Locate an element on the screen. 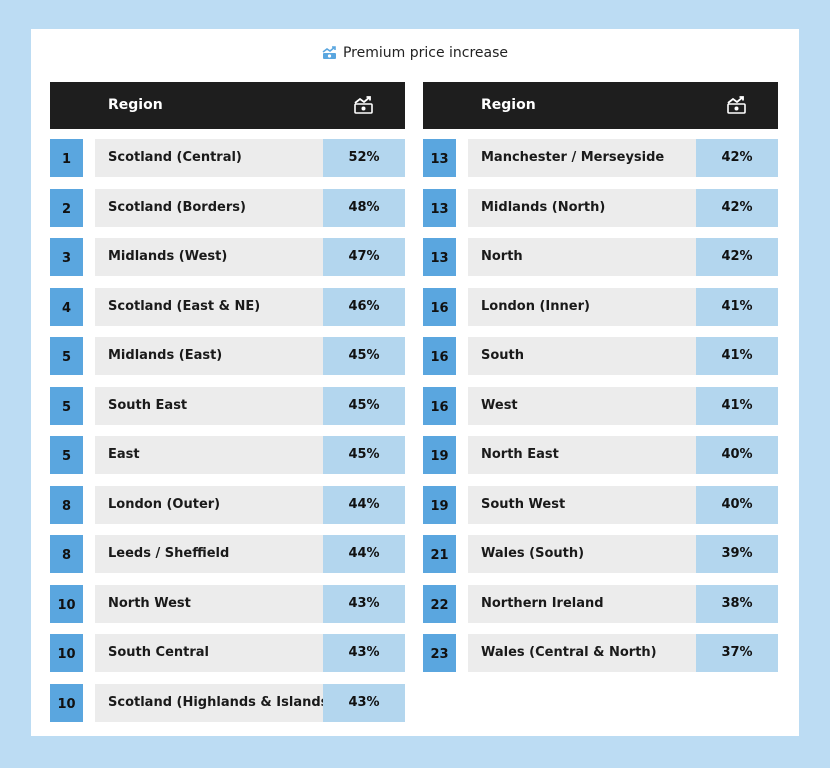 This screenshot has width=830, height=768. region-cell: Midlands (West) is located at coordinates (209, 257).